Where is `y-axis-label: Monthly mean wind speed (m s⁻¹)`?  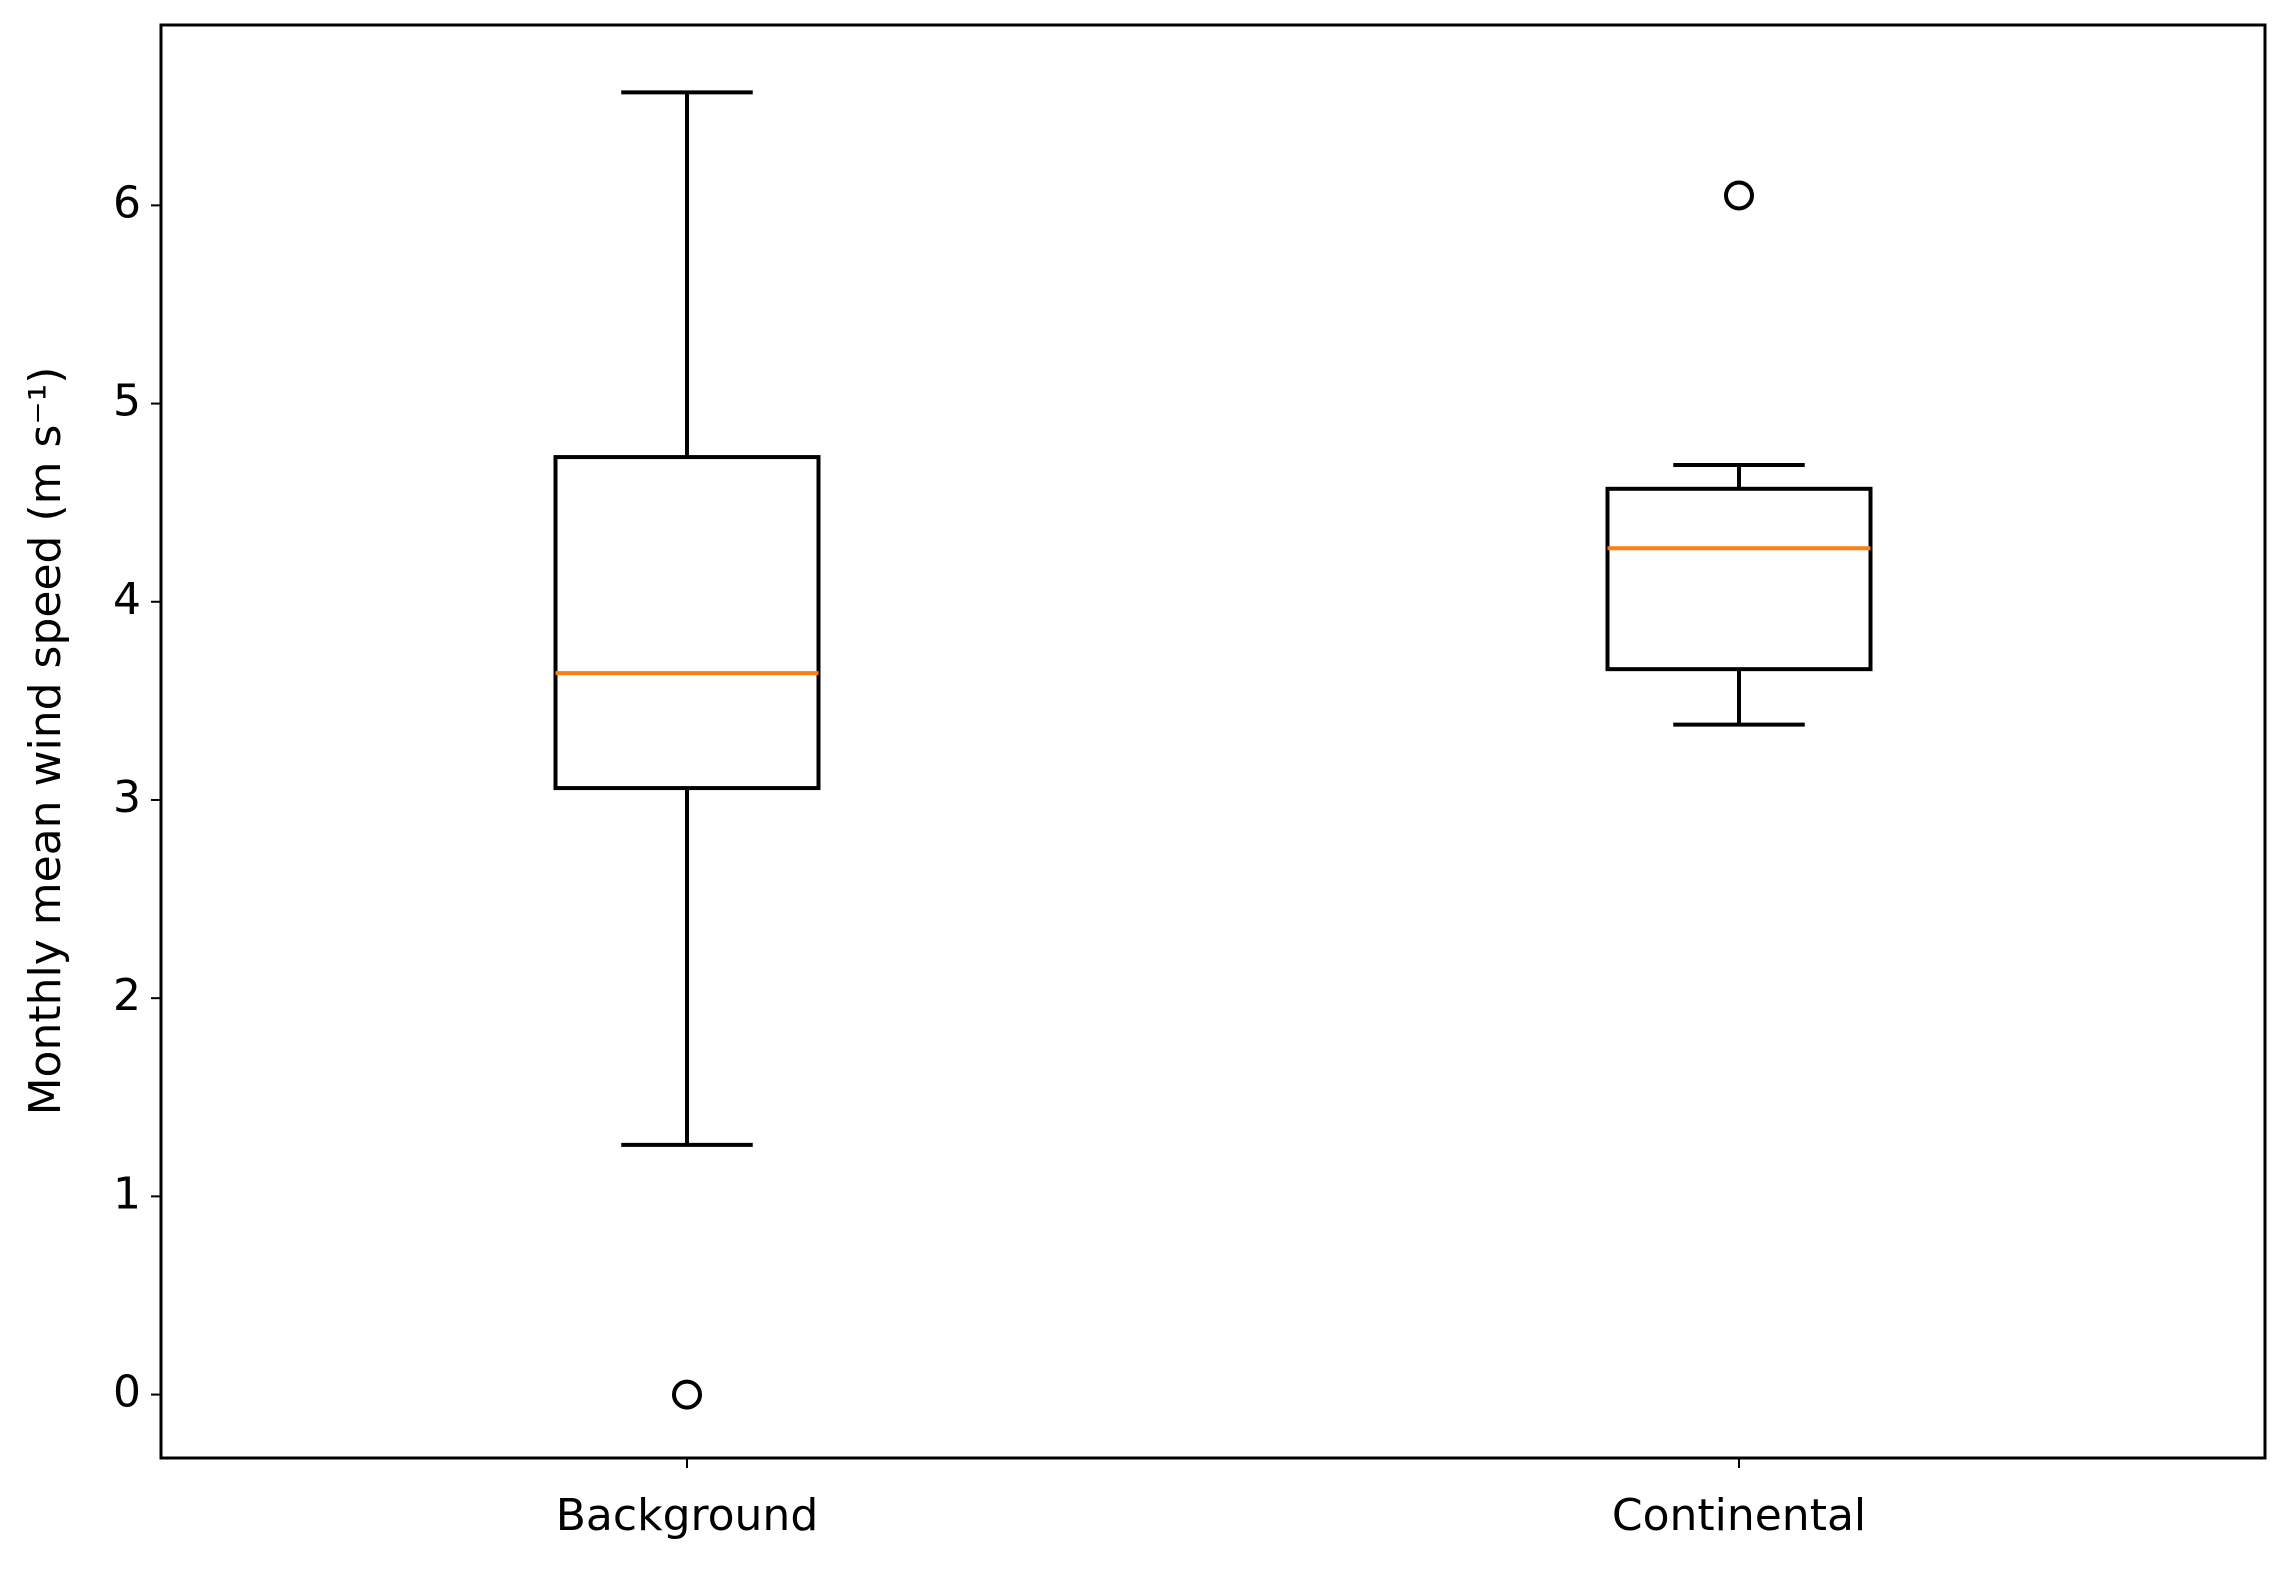
y-axis-label: Monthly mean wind speed (m s⁻¹) is located at coordinates (45, 741).